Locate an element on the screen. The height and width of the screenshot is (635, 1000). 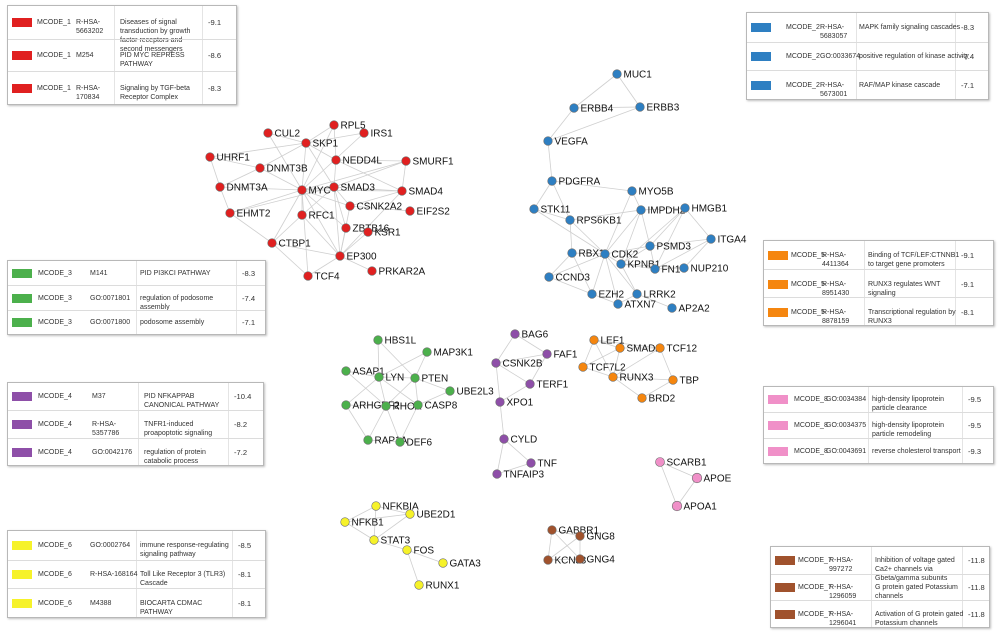
node-rfc1: RFC1 is located at coordinates (316, 216).